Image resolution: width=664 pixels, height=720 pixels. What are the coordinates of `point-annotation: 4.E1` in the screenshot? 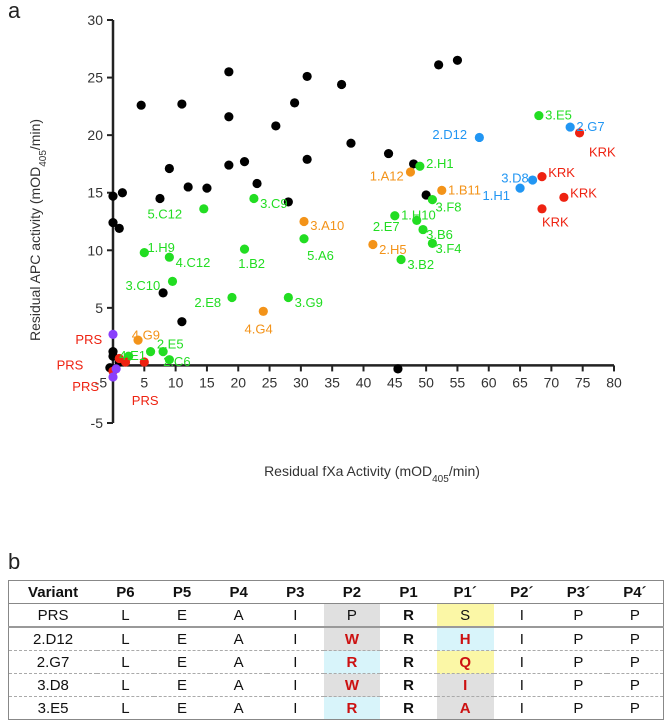 It's located at (132, 355).